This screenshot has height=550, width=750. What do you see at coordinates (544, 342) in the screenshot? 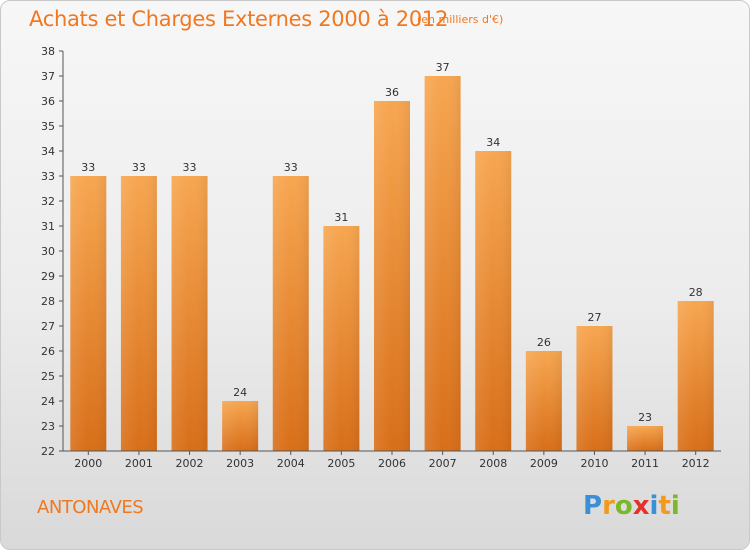
I see `data-label: 26` at bounding box center [544, 342].